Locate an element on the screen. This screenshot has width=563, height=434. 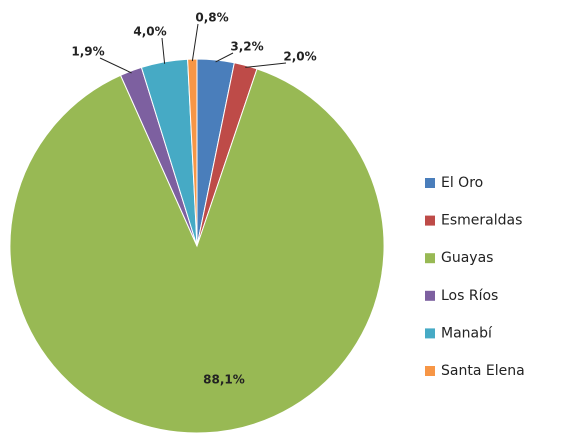
legend-label: El Oro is located at coordinates (462, 183).